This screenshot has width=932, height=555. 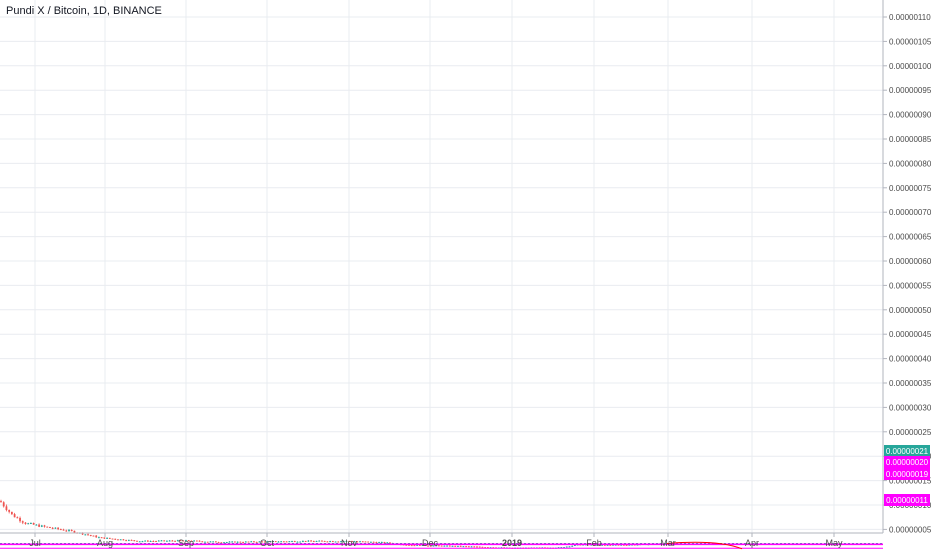 What do you see at coordinates (441, 545) in the screenshot?
I see `horizontal-levels` at bounding box center [441, 545].